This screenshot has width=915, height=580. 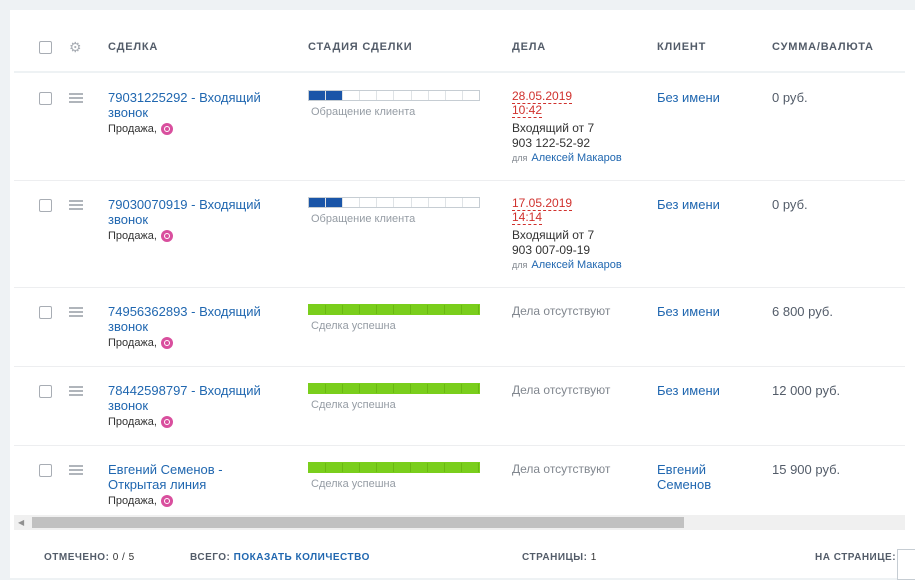 What do you see at coordinates (542, 203) in the screenshot?
I see `activity-date: 17.05.2019` at bounding box center [542, 203].